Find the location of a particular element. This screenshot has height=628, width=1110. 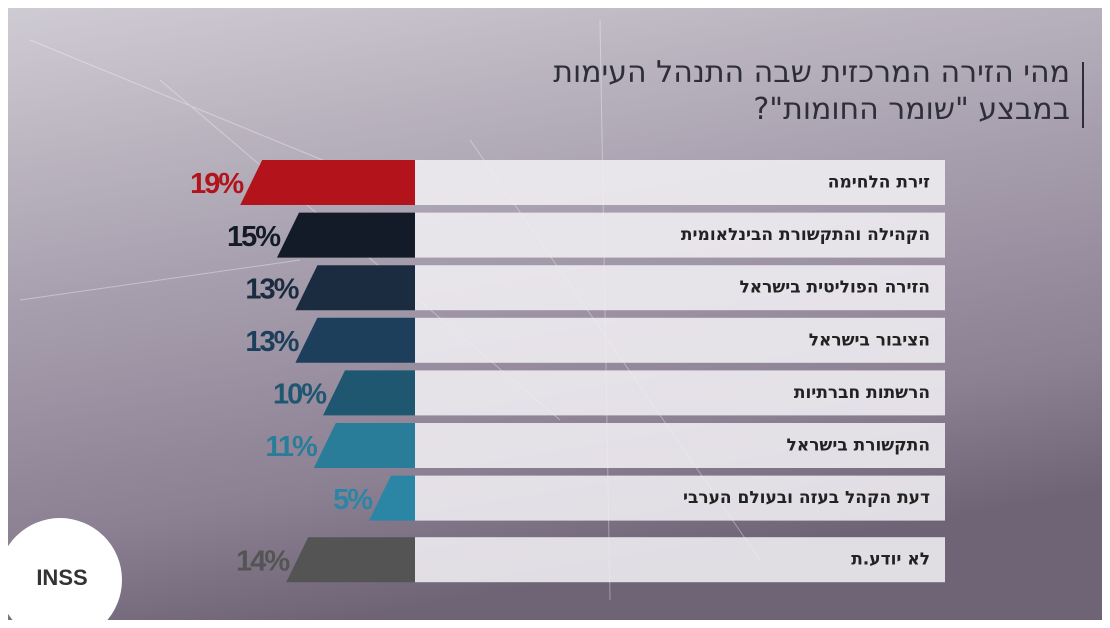

logo-badge is located at coordinates (61, 573).